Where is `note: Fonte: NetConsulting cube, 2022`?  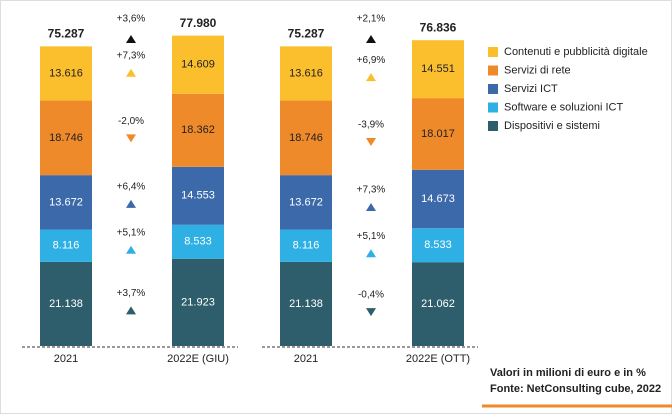
note: Fonte: NetConsulting cube, 2022 is located at coordinates (575, 389).